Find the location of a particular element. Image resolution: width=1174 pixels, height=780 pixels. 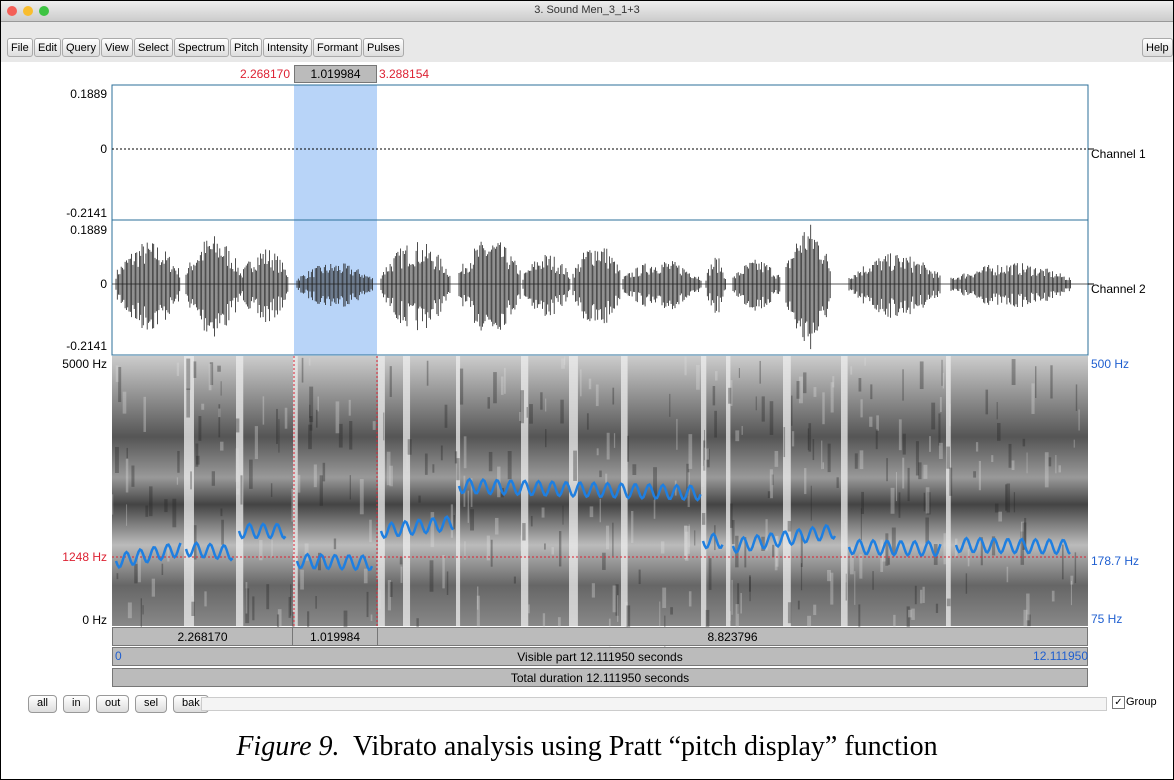

spectrogram-gap is located at coordinates (189, 491).